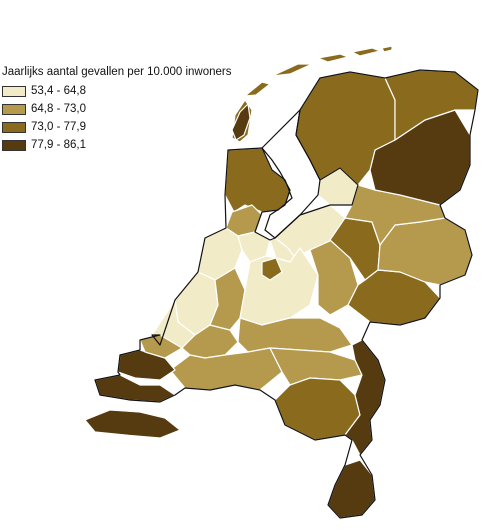 This screenshot has width=500, height=531. I want to click on region-schiermonnikoog, so click(366, 52).